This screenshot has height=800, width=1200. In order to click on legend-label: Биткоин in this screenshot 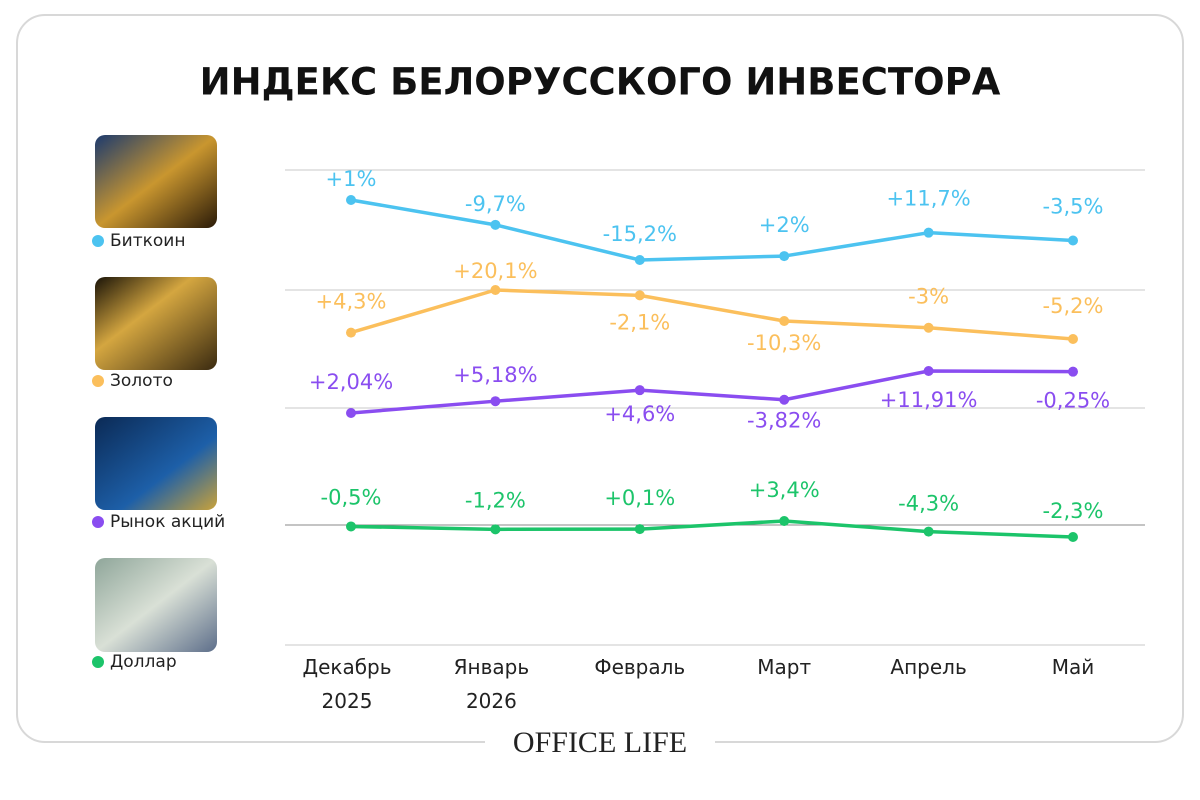, I will do `click(147, 241)`.